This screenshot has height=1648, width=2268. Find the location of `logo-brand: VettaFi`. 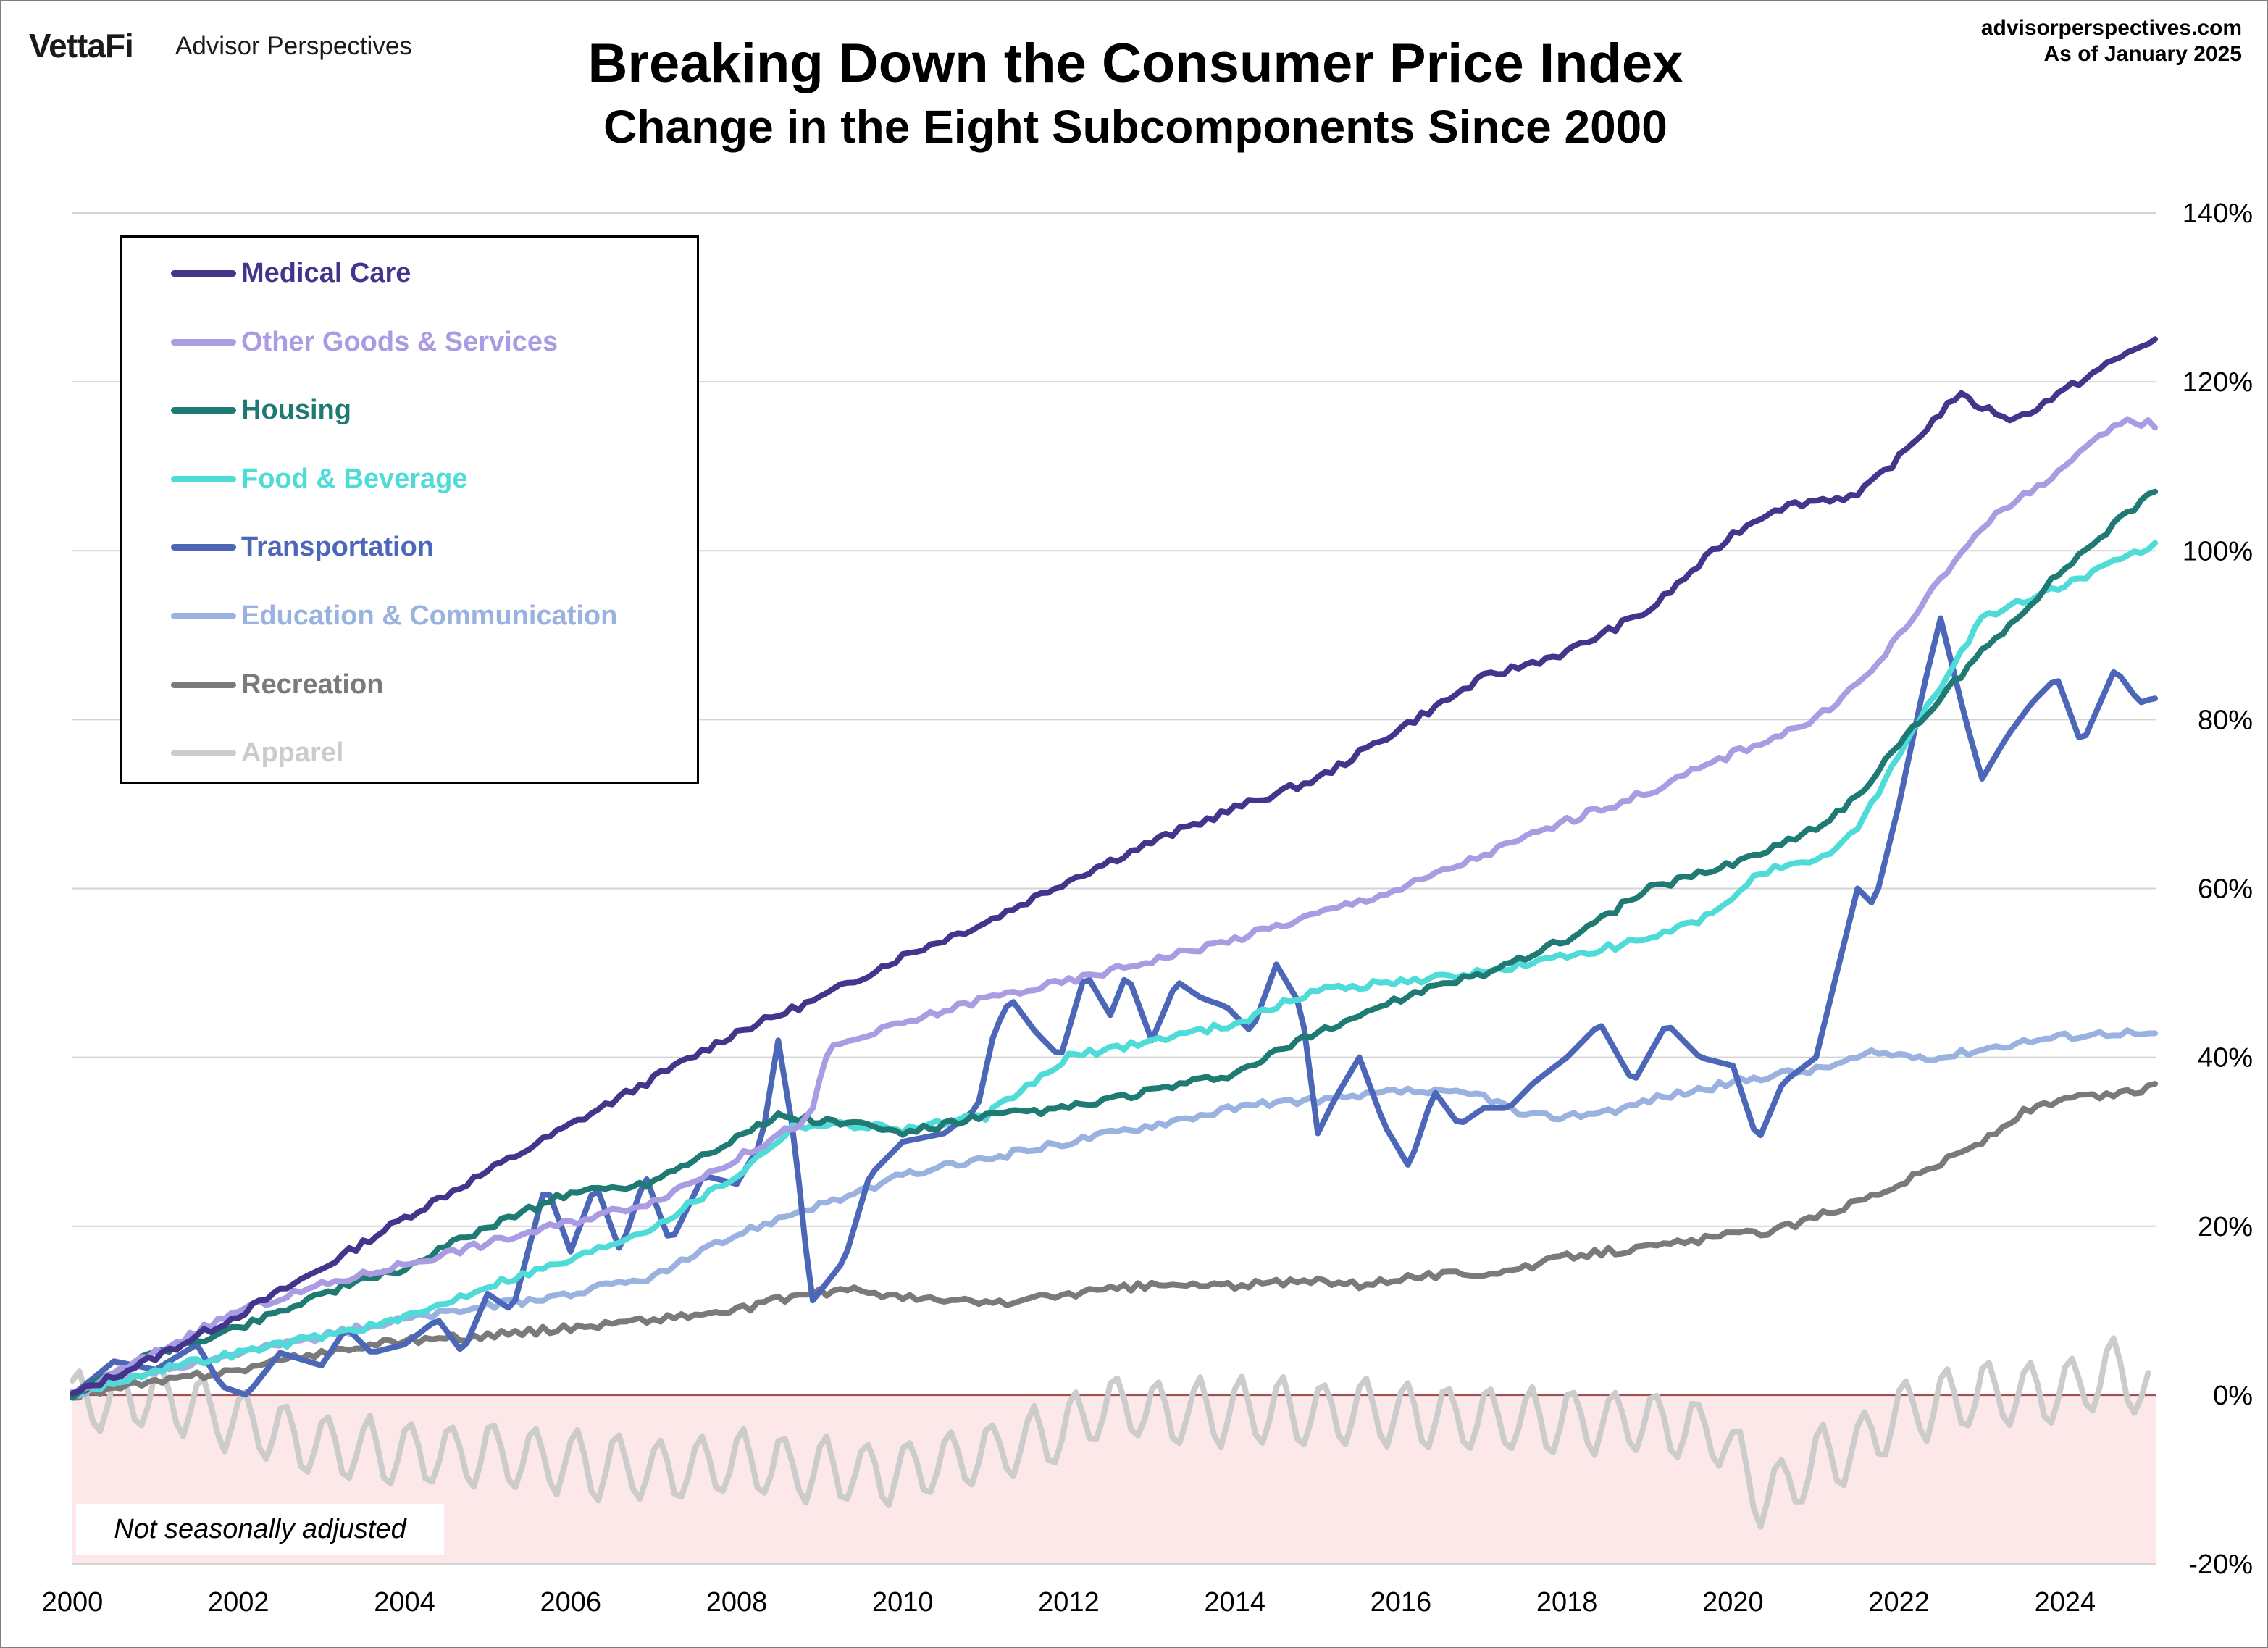

logo-brand: VettaFi is located at coordinates (82, 45).